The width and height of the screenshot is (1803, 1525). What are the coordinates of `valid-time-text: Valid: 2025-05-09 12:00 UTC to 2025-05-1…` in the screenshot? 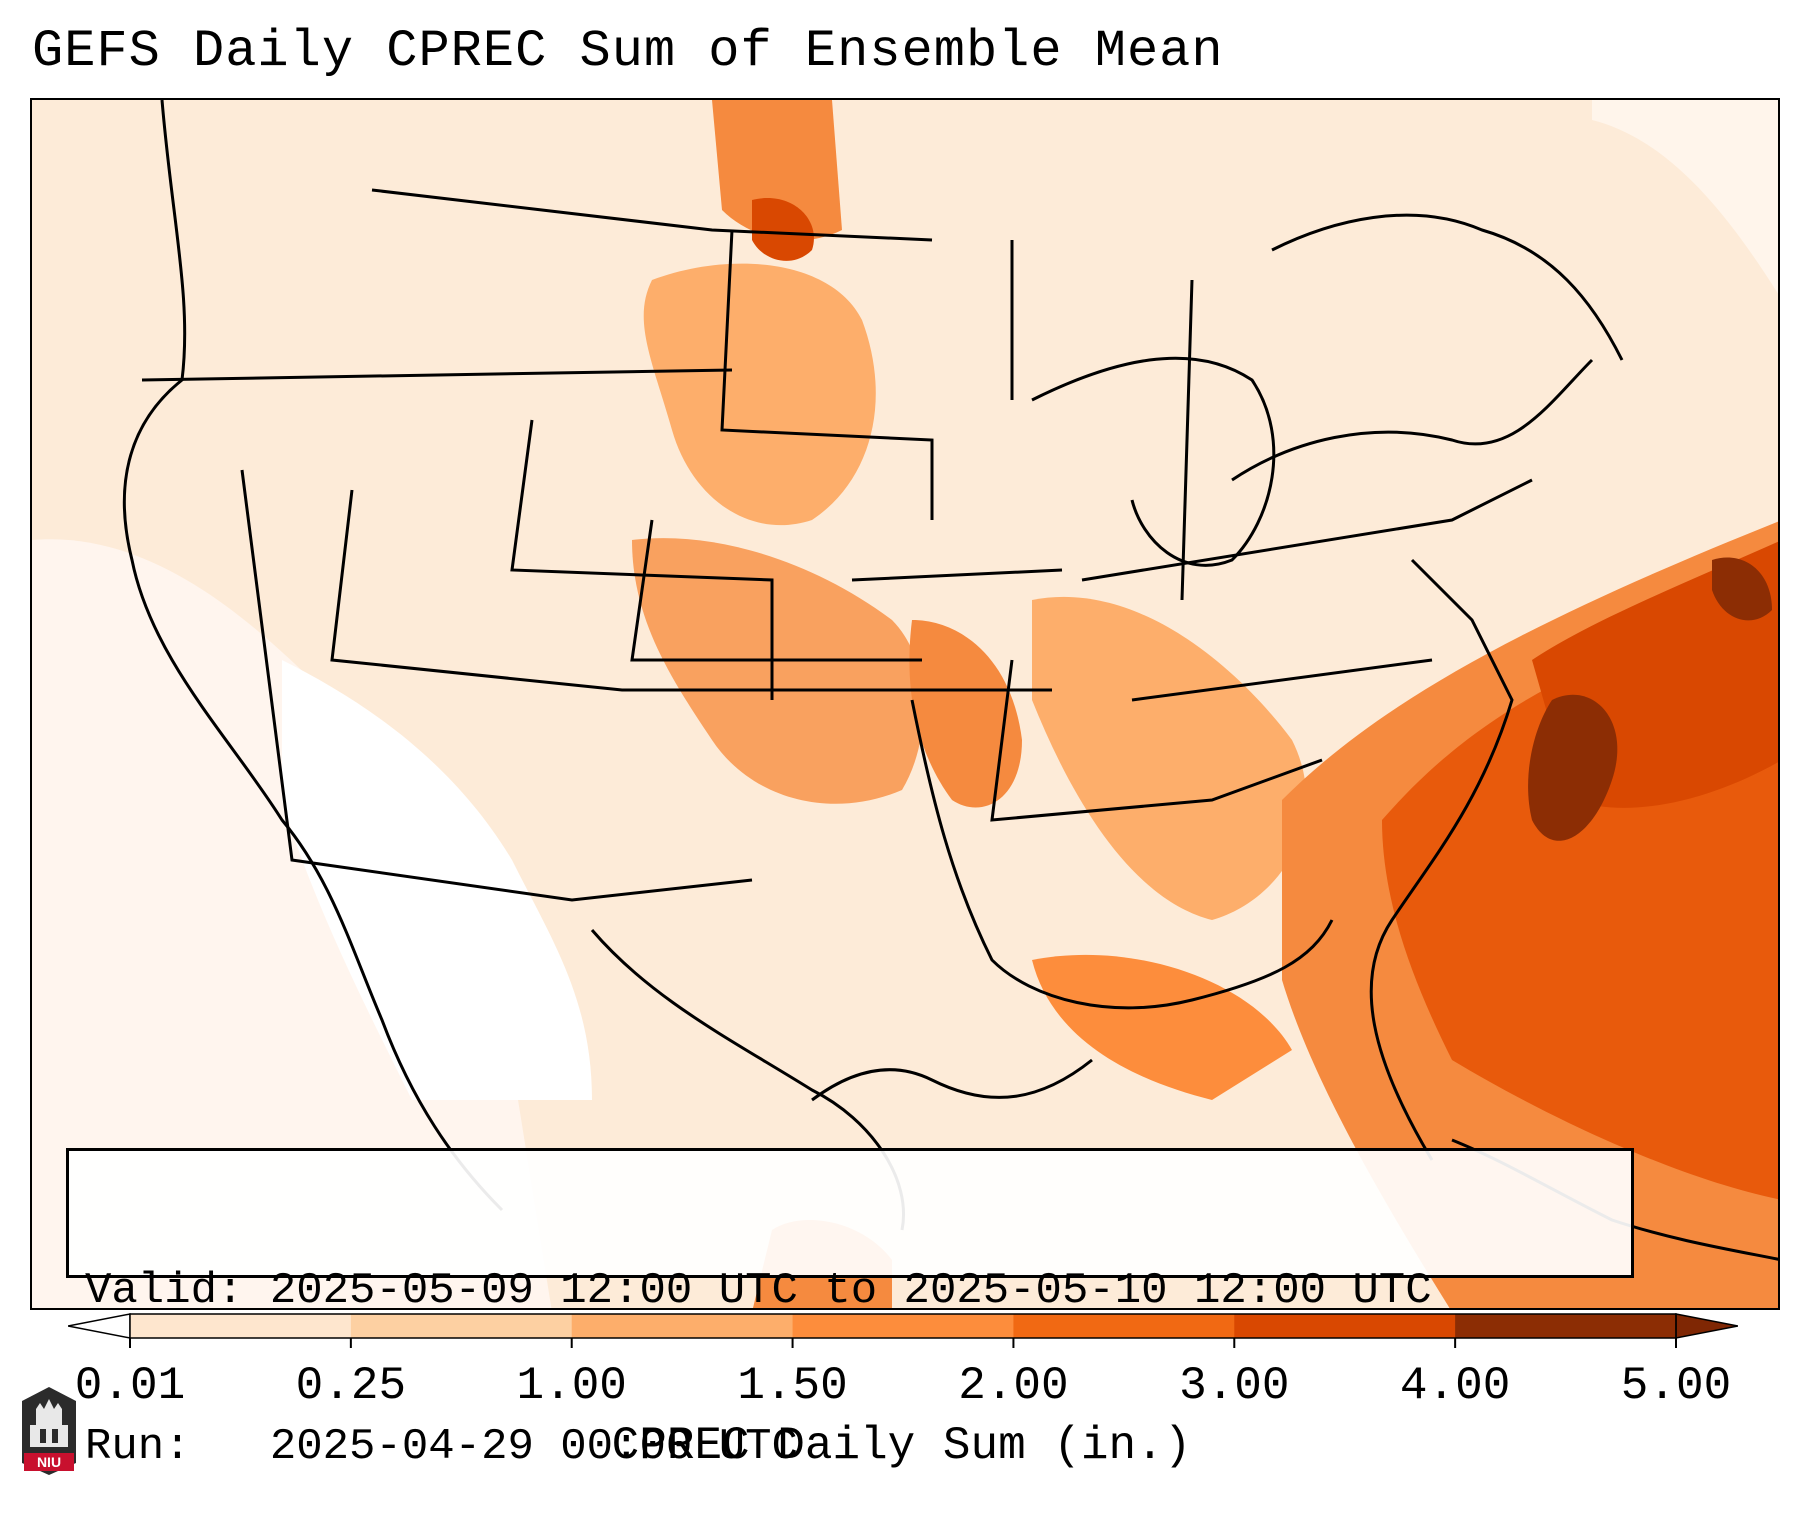 It's located at (758, 1291).